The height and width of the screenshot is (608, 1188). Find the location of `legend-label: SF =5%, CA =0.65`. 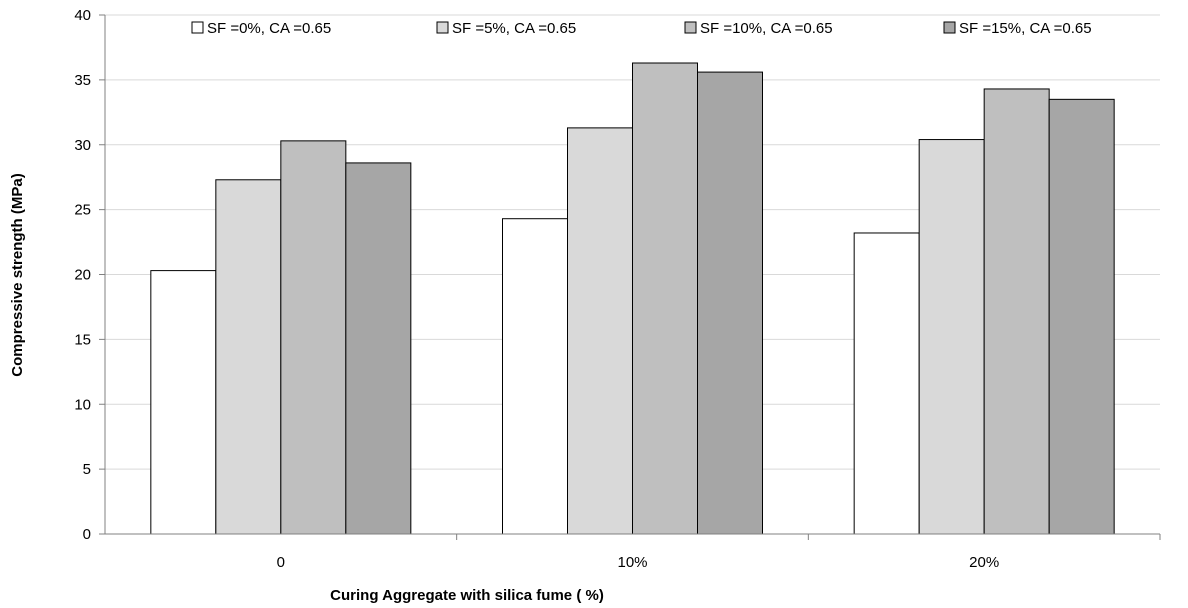

legend-label: SF =5%, CA =0.65 is located at coordinates (514, 28).